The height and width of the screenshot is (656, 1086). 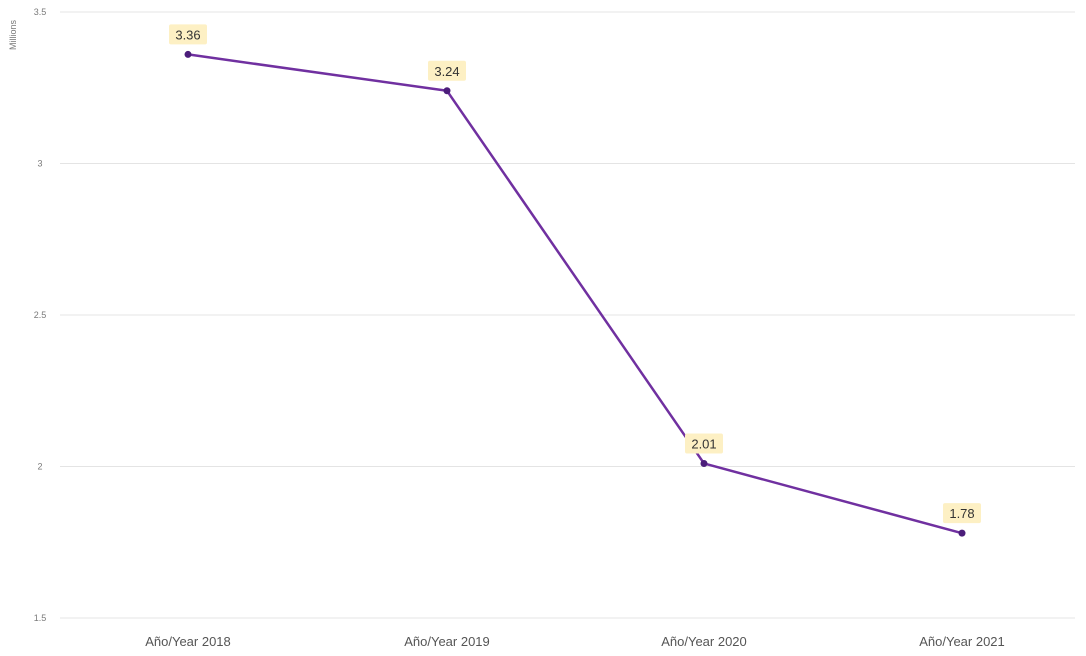 I want to click on x-tick-label: Año/Year 2020, so click(x=704, y=641).